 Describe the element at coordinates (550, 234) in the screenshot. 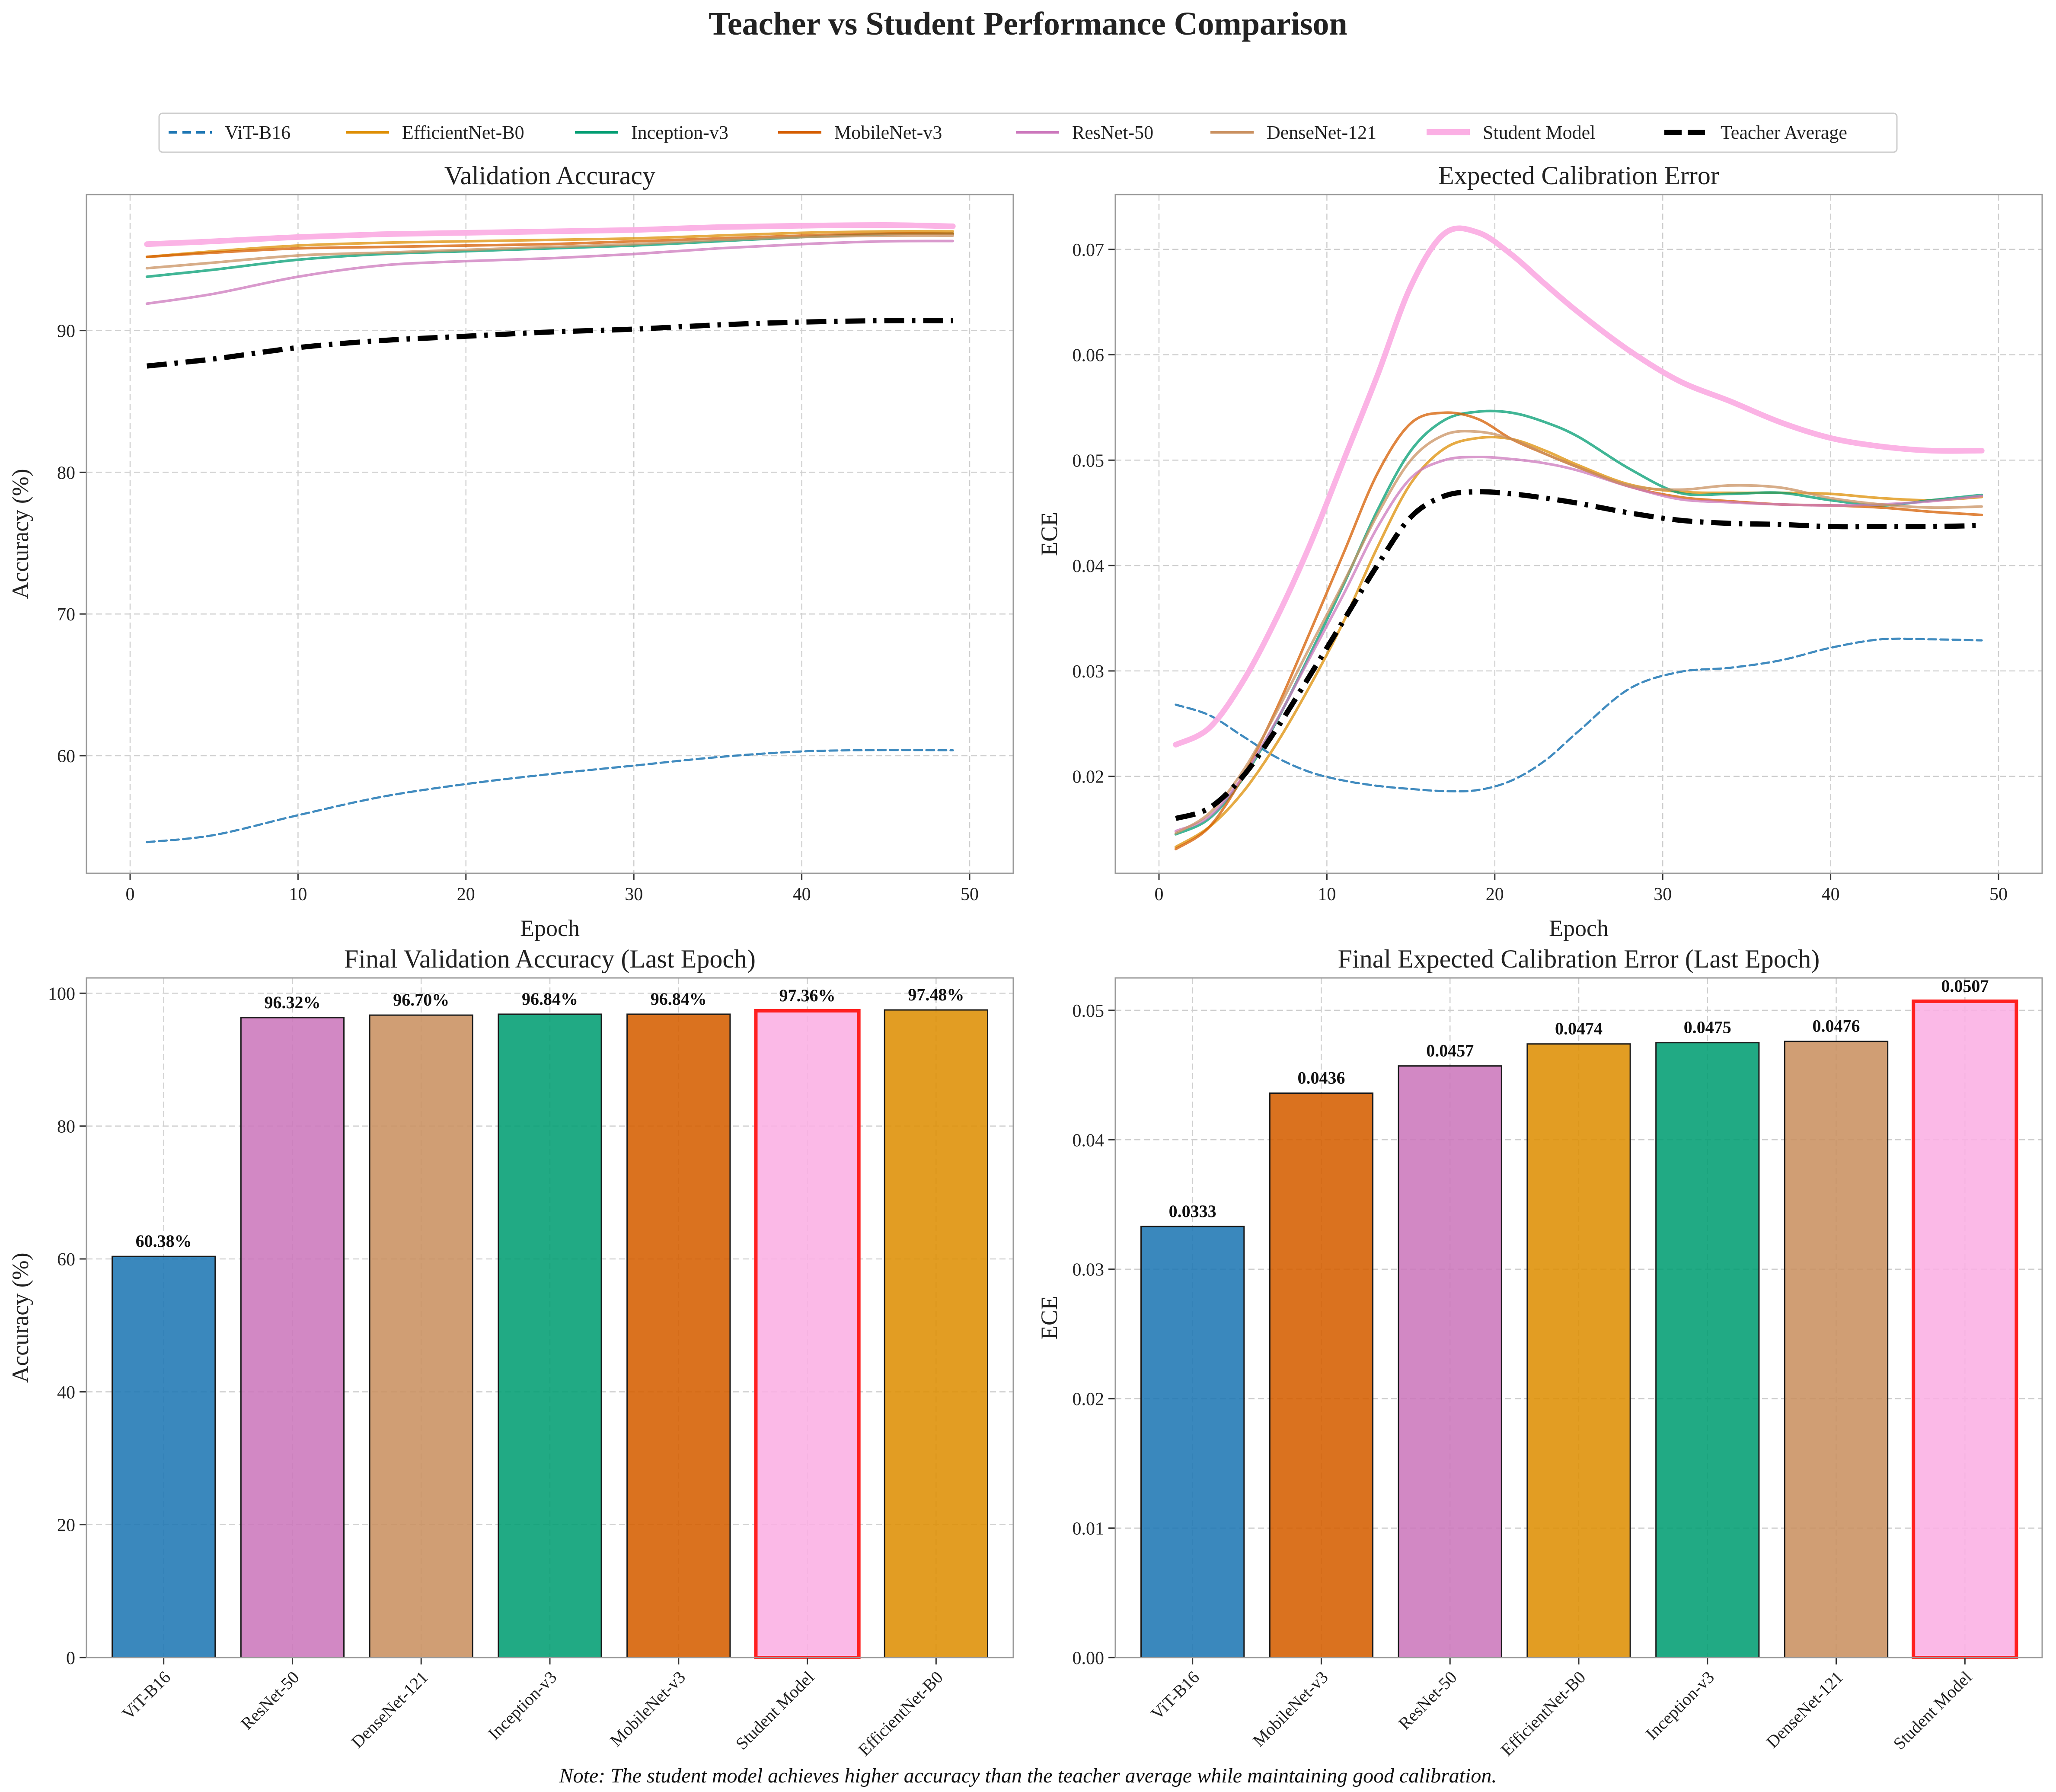

I see `series-line-student-model` at that location.